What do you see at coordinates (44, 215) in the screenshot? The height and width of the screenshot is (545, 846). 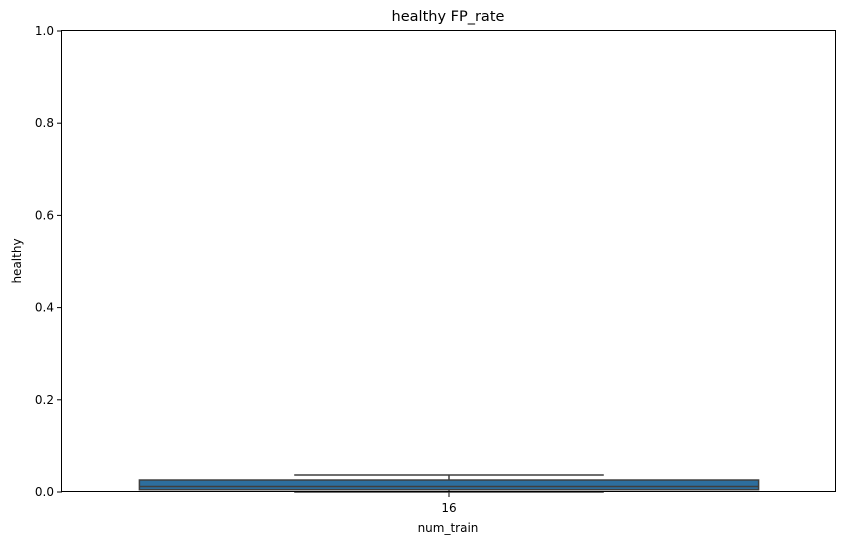 I see `y-tick-label: 0.6` at bounding box center [44, 215].